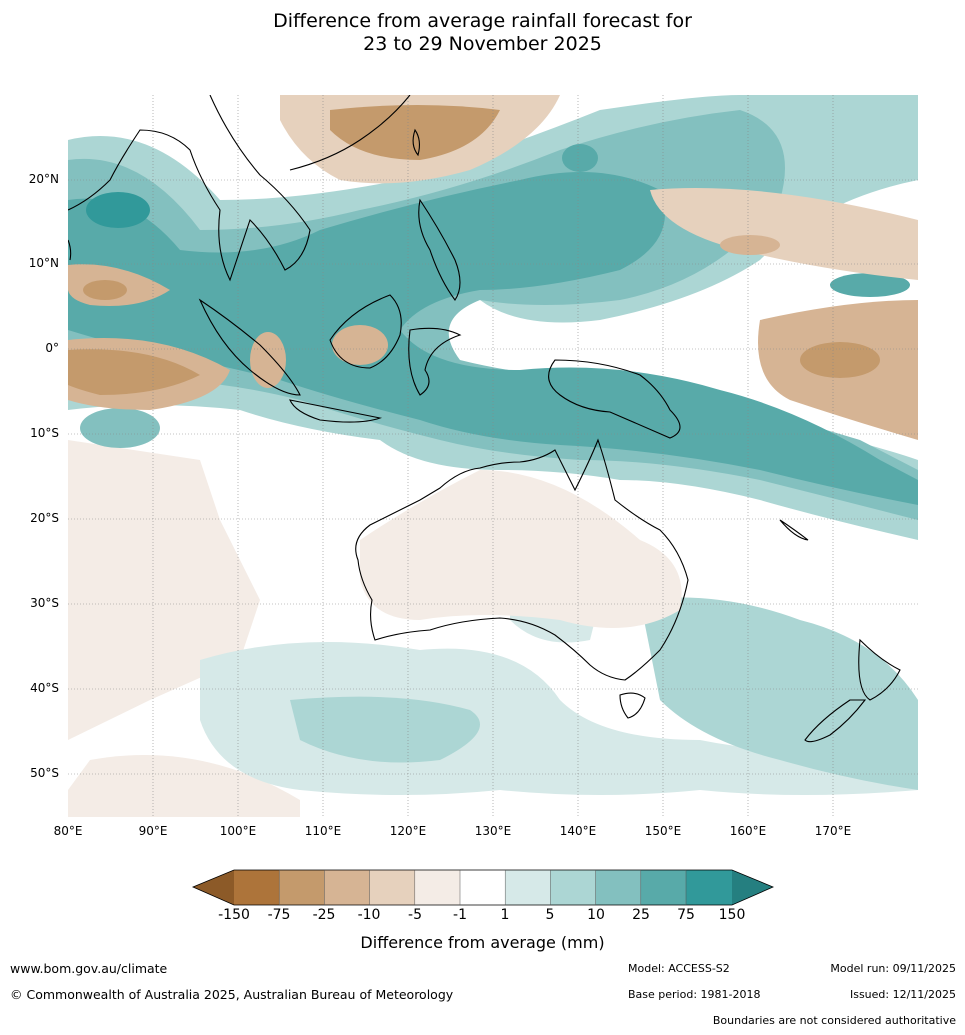  Describe the element at coordinates (44, 603) in the screenshot. I see `lat-label-30s: 30°S` at that location.